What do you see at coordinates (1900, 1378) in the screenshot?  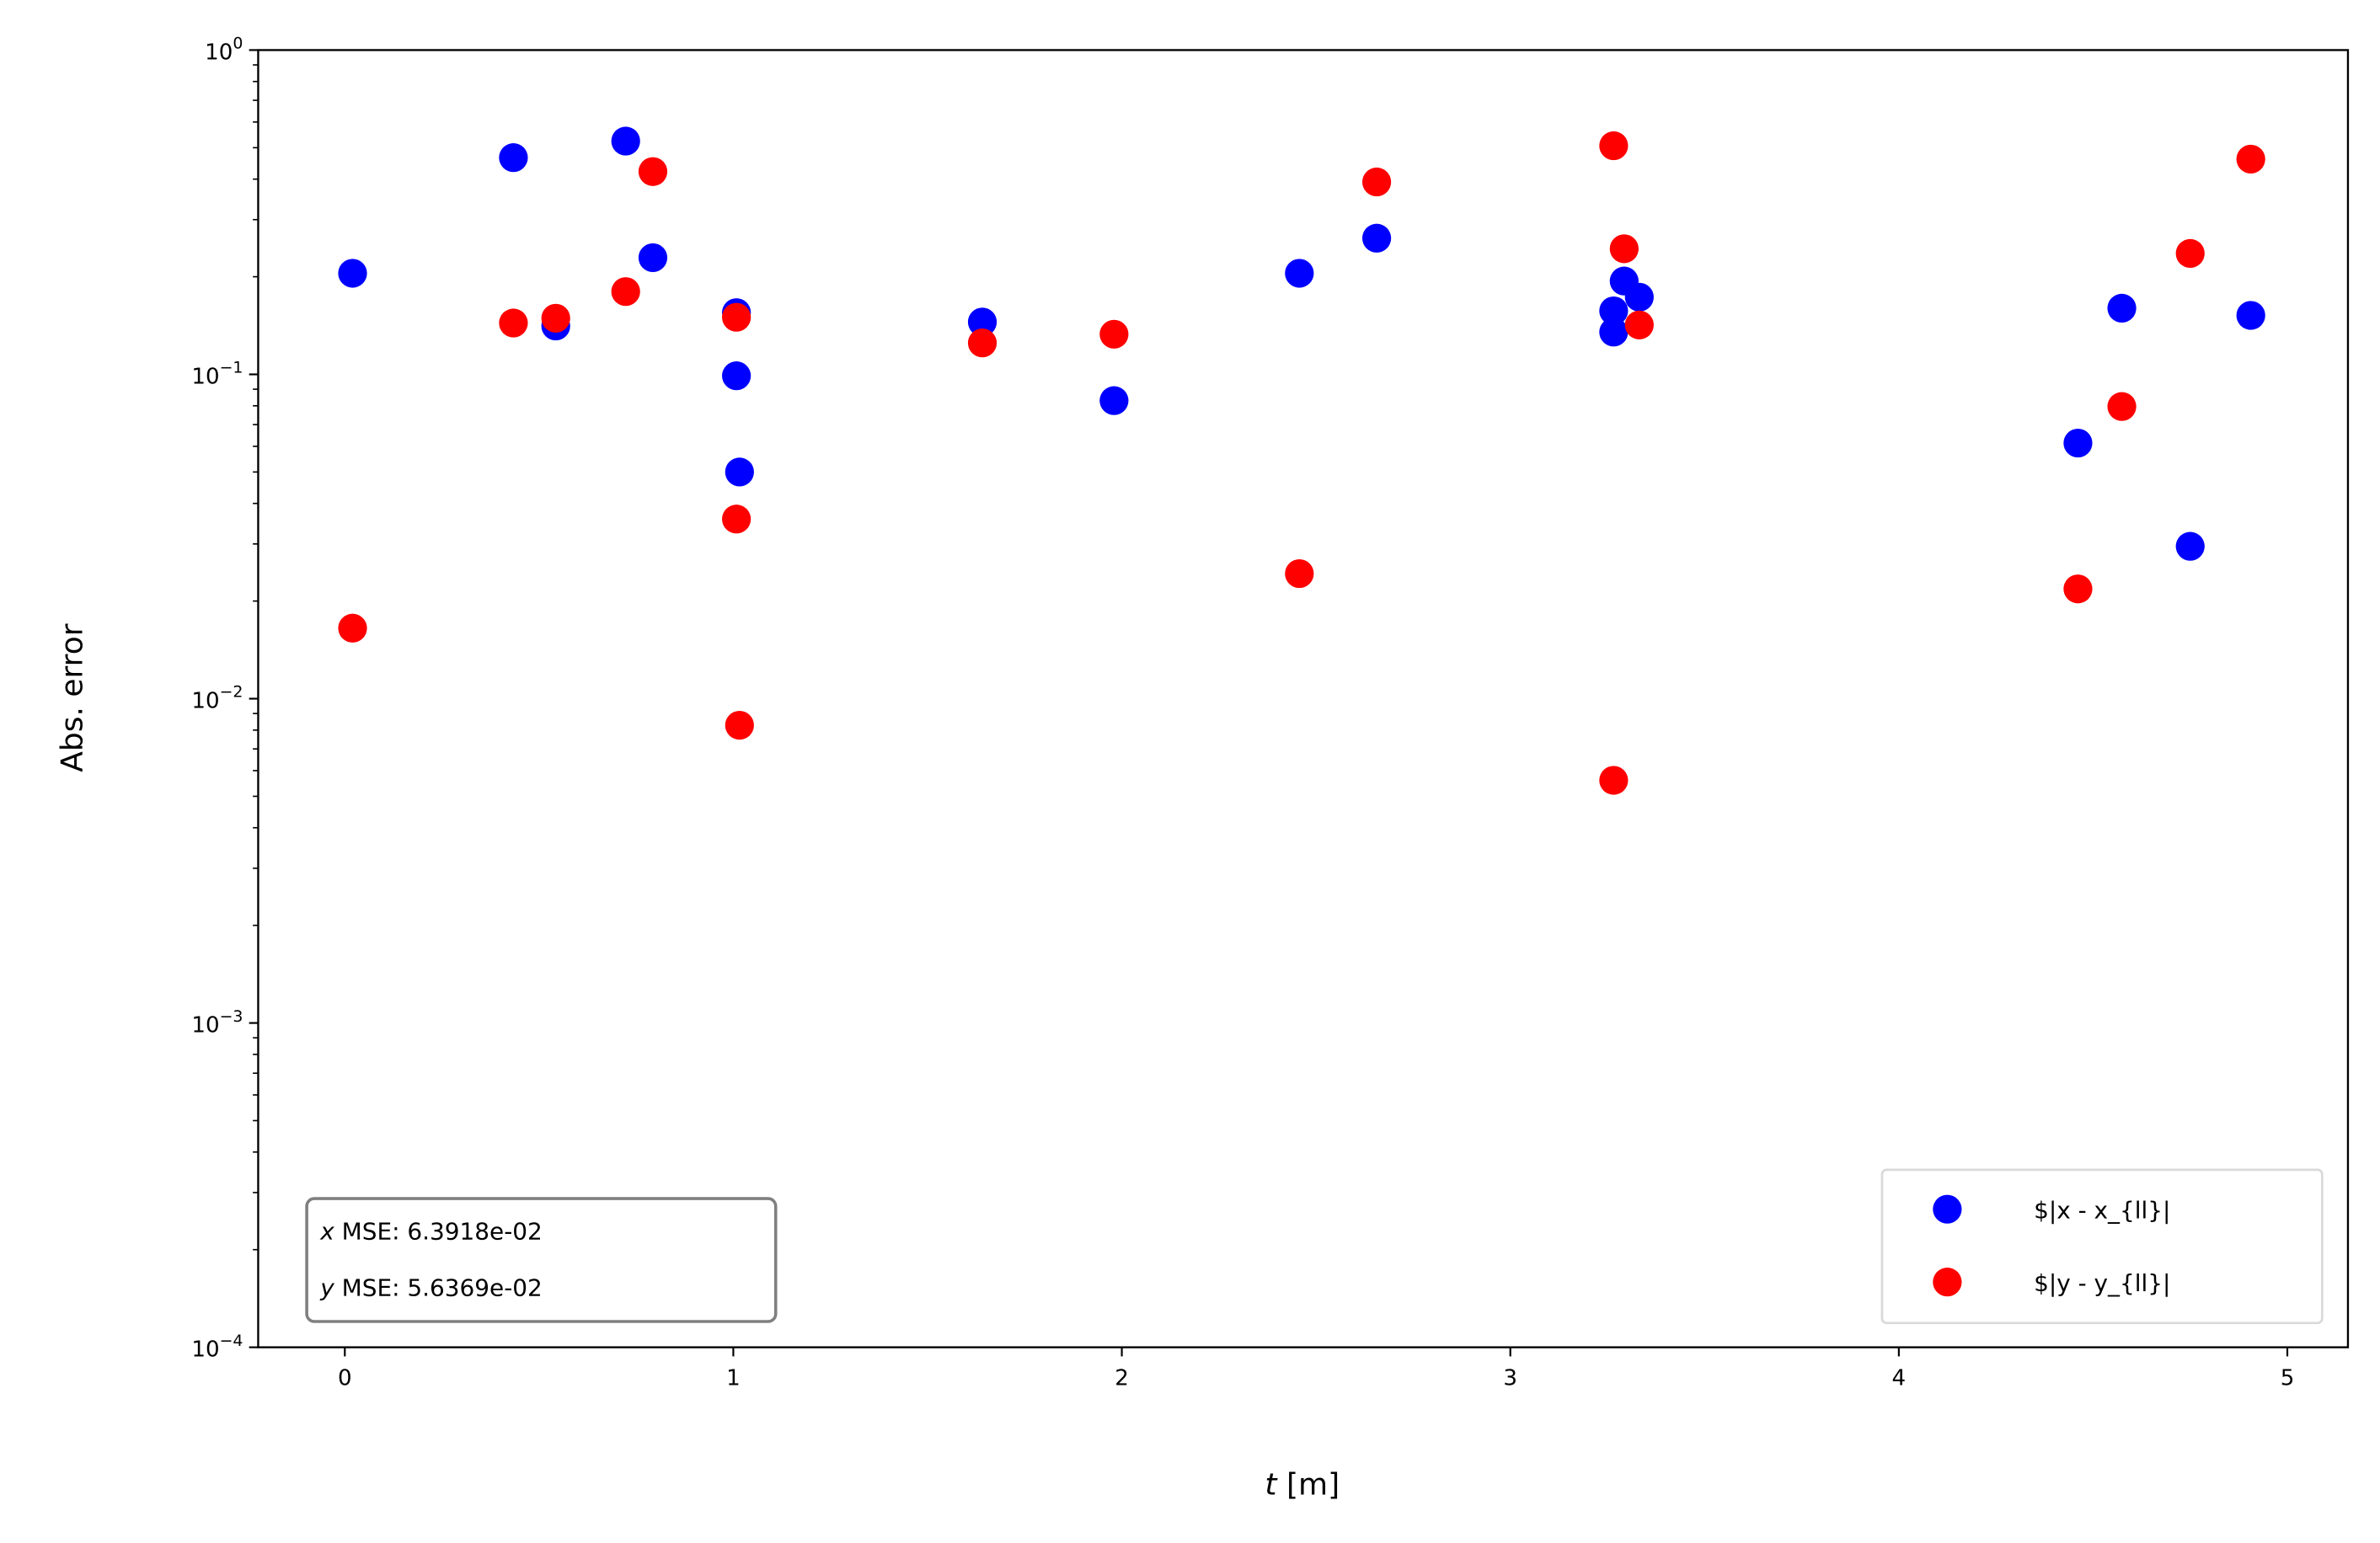 I see `x-tick-label: 4` at bounding box center [1900, 1378].